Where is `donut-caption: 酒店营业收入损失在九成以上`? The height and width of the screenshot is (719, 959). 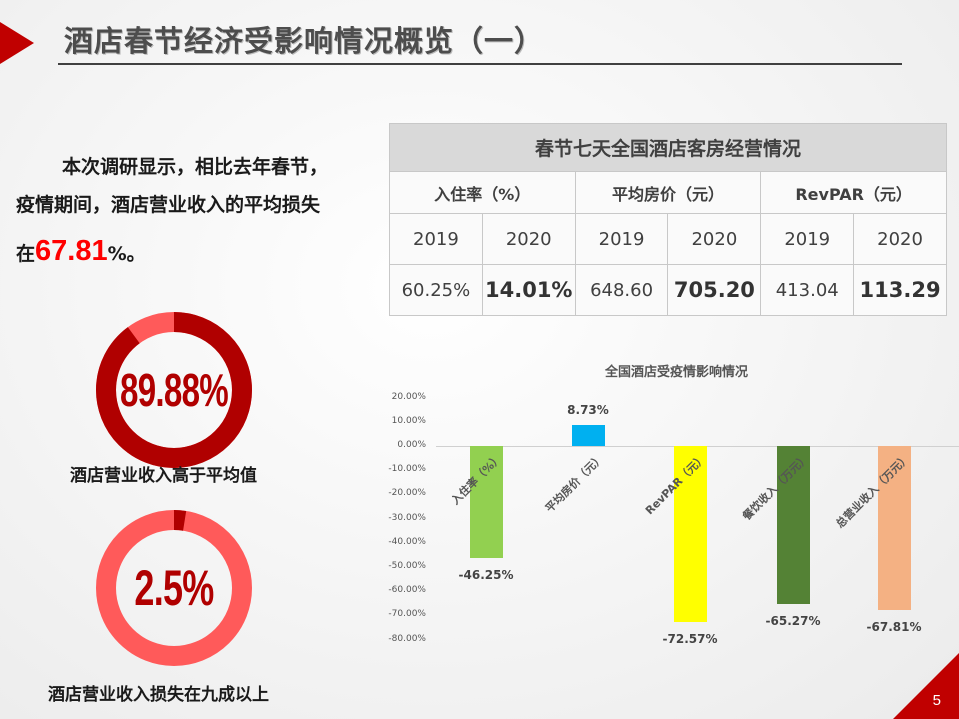 donut-caption: 酒店营业收入损失在九成以上 is located at coordinates (158, 695).